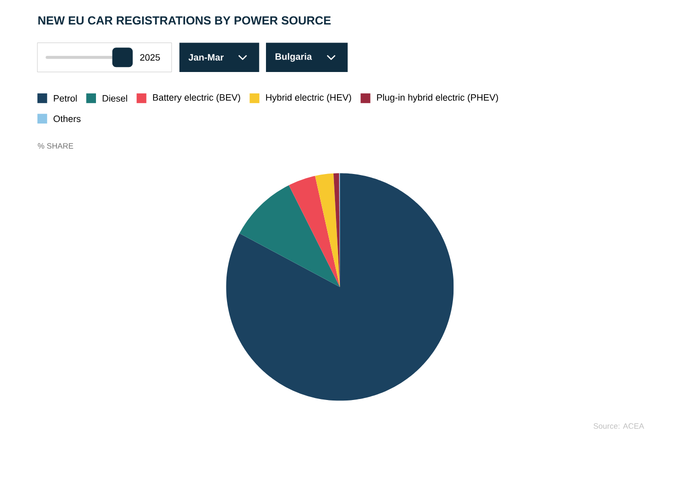 This screenshot has height=478, width=692. What do you see at coordinates (184, 20) in the screenshot?
I see `chart-title: NEW EU CAR REGISTRATIONS BY POWER SOURCE` at bounding box center [184, 20].